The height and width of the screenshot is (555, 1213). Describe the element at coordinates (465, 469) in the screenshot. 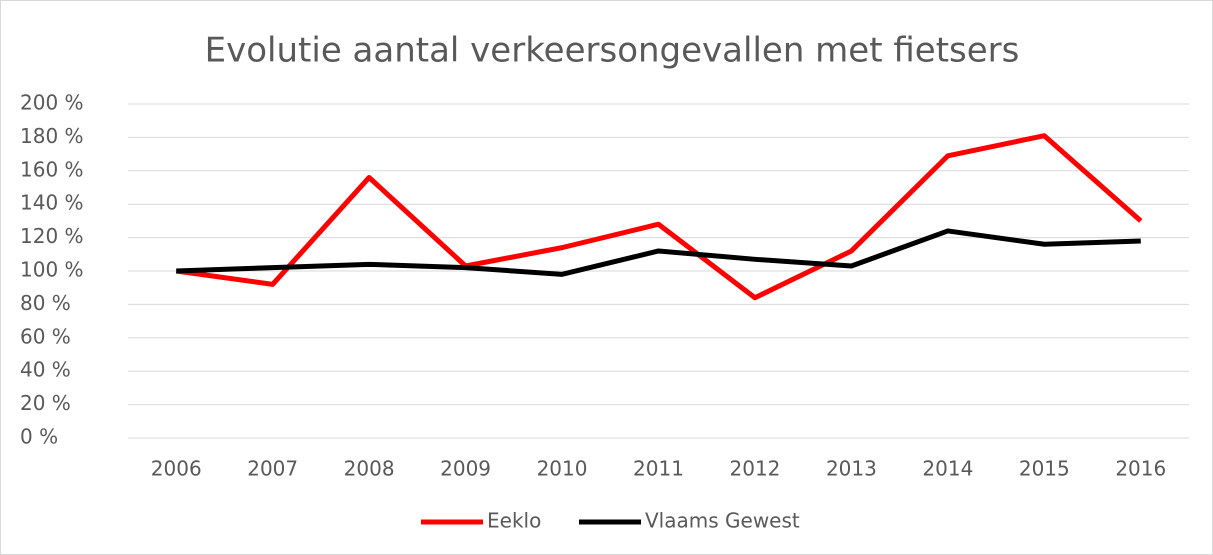

I see `x-tick-label: 2009` at that location.